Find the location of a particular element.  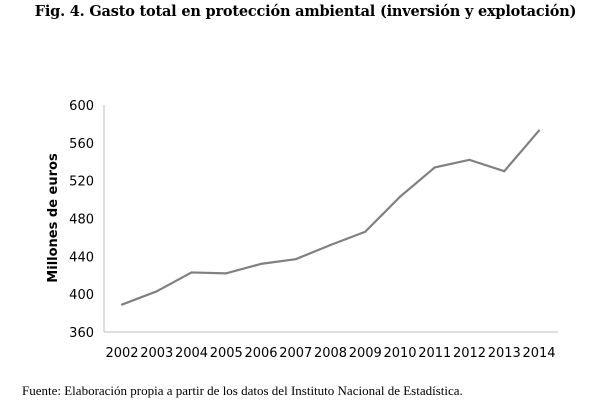

x-tick-label: 2010 is located at coordinates (399, 353).